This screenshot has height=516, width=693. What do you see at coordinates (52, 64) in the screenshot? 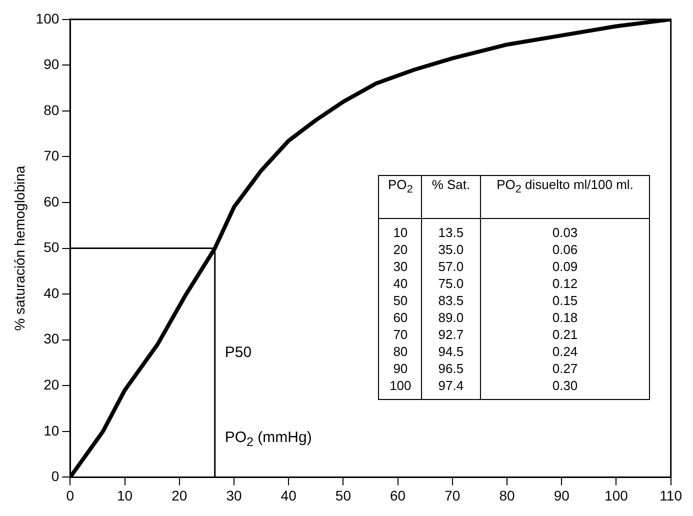
I see `y-tick-label: 90` at bounding box center [52, 64].